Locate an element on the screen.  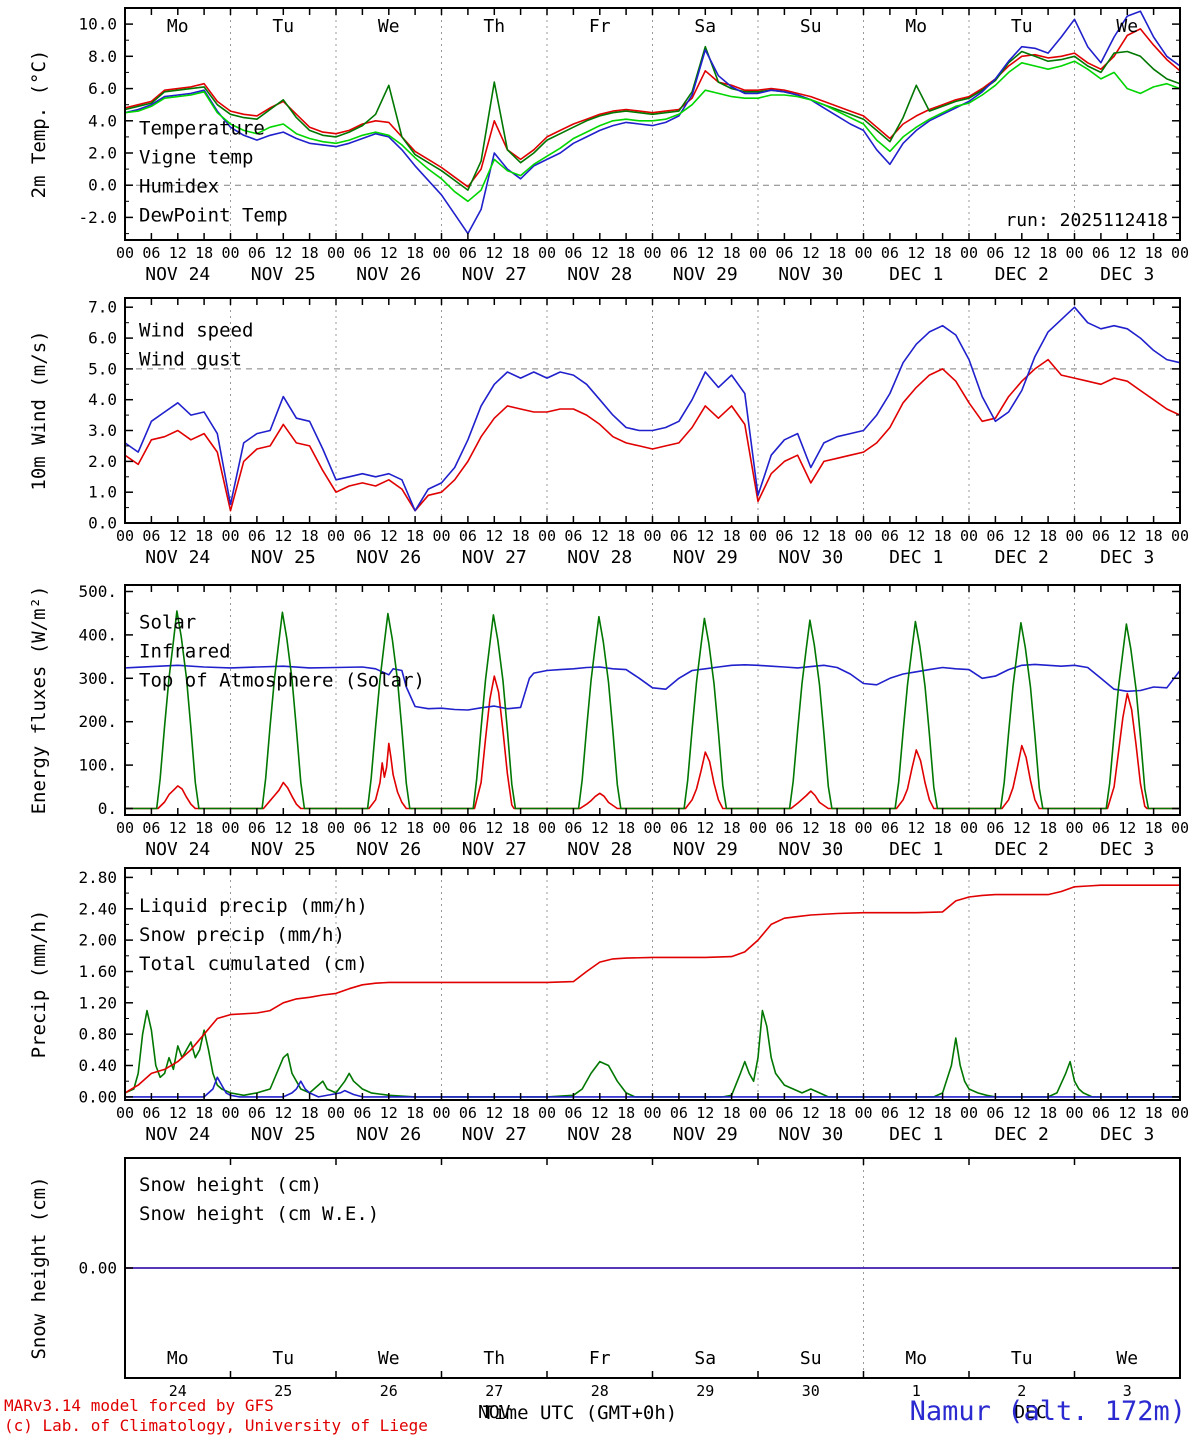
weekday-label: Tu is located at coordinates (283, 1358).